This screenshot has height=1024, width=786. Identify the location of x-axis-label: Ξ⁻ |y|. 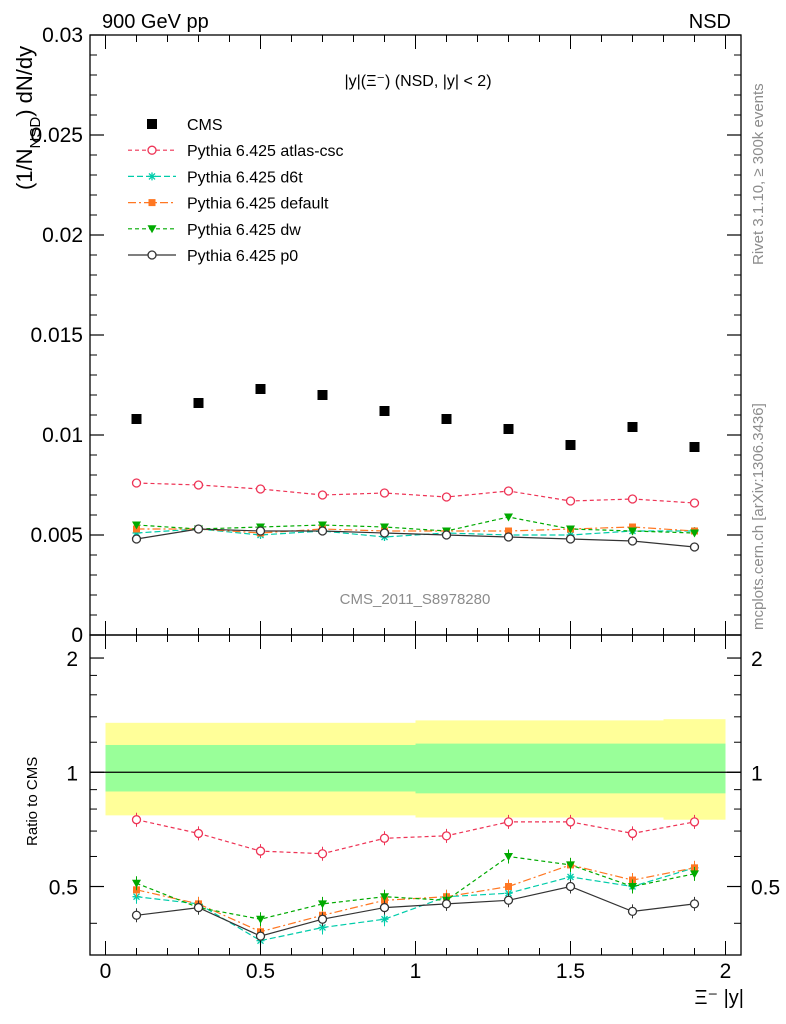
(719, 998).